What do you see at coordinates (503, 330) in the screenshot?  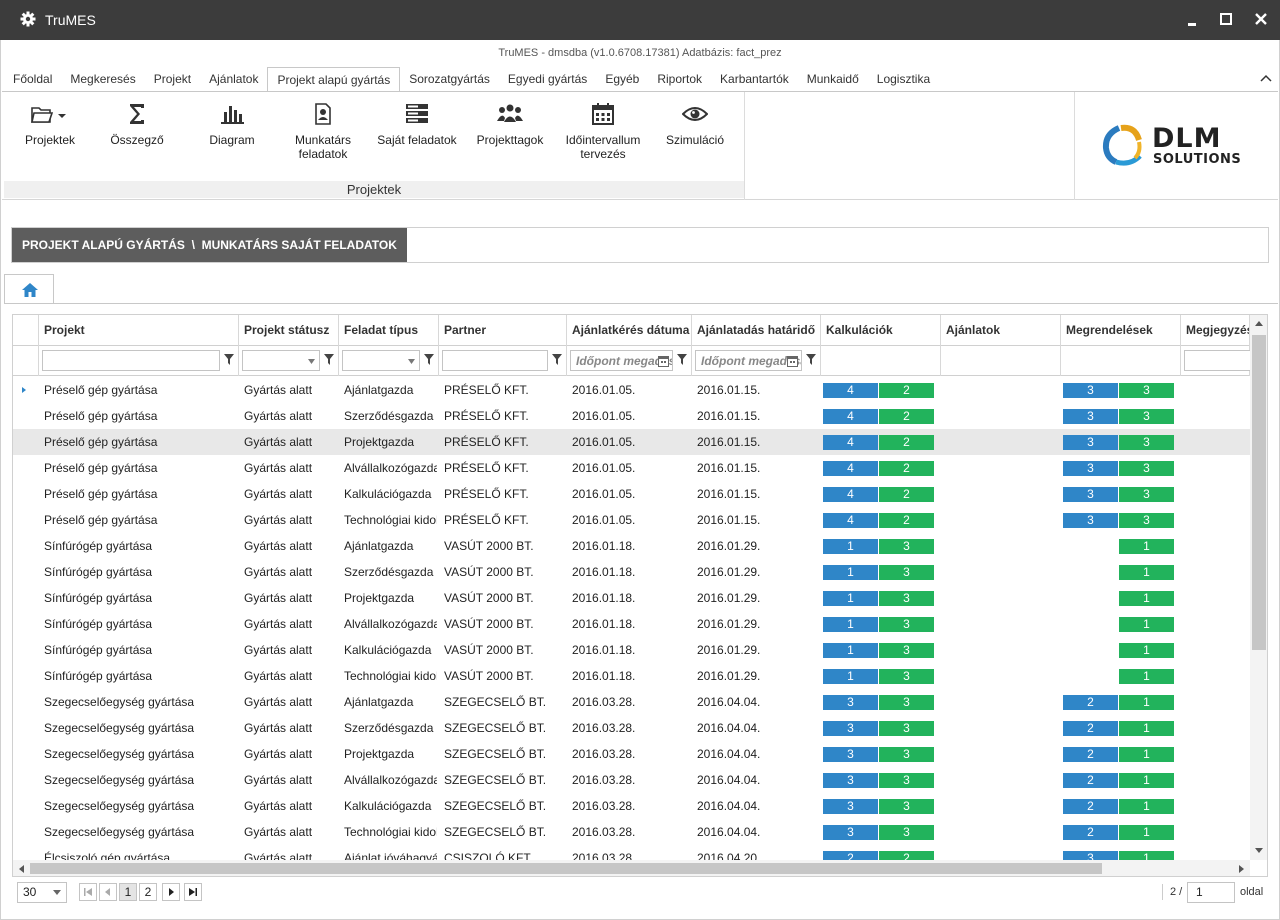 I see `column-header: Partner` at bounding box center [503, 330].